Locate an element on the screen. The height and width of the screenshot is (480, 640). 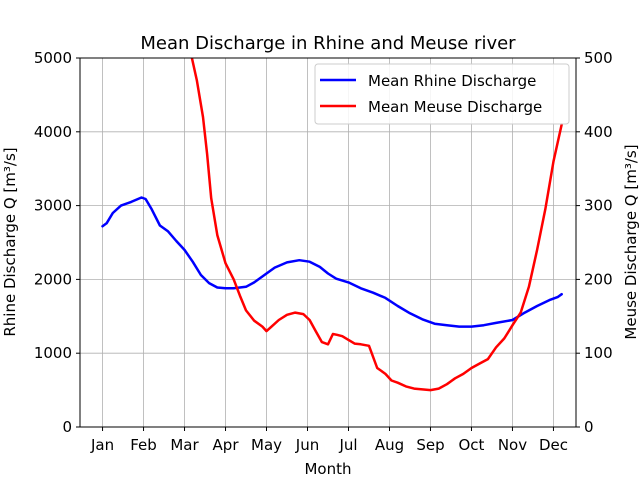
x-tick-label: Oct is located at coordinates (472, 445).